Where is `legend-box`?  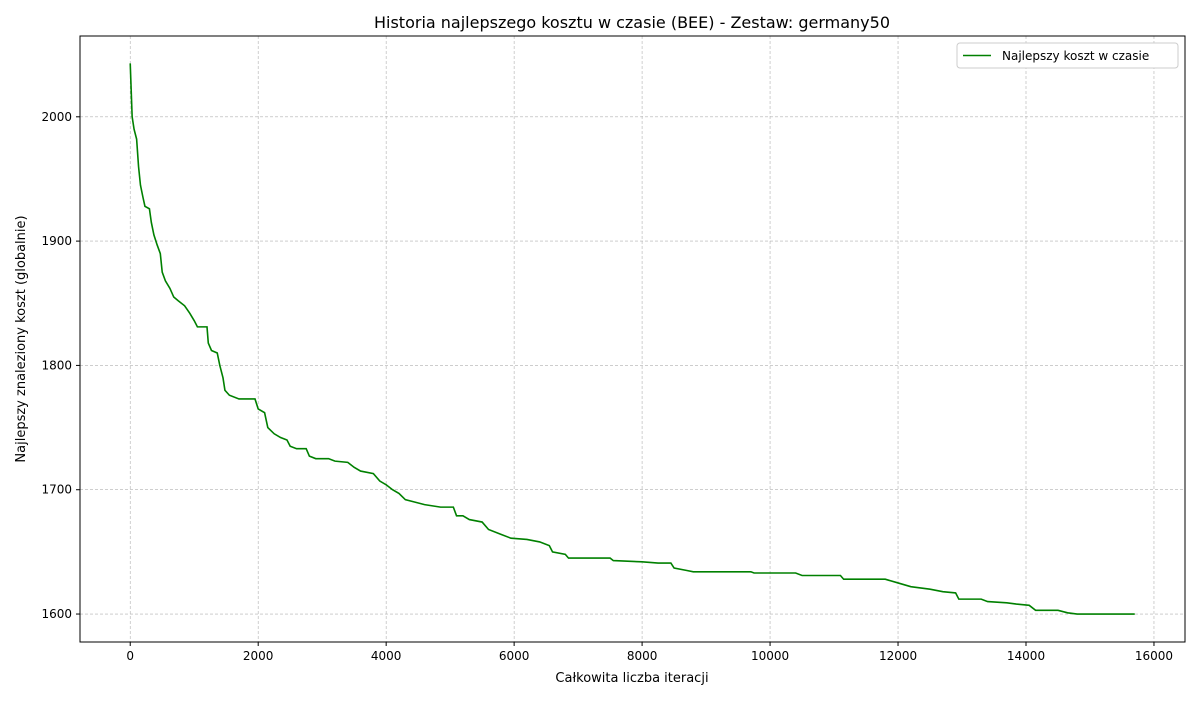 legend-box is located at coordinates (1067, 55).